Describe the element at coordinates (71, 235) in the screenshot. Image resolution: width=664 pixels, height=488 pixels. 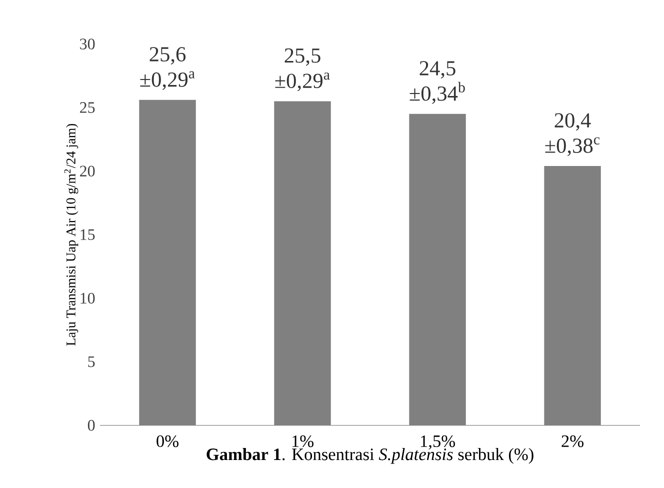
I see `y-axis-title: Laju Transmisi Uap Air (10 g/m$^{2}$/24 jam)` at that location.